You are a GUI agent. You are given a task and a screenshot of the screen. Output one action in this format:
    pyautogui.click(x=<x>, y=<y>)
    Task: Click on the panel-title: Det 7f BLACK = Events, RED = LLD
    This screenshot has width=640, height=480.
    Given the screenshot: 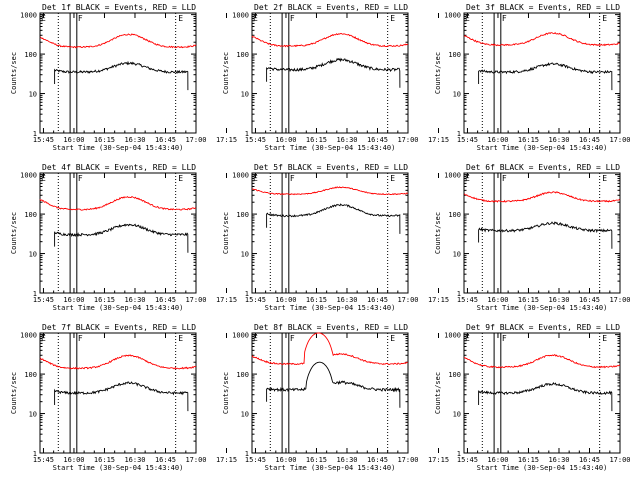 What is the action you would take?
    pyautogui.click(x=119, y=327)
    